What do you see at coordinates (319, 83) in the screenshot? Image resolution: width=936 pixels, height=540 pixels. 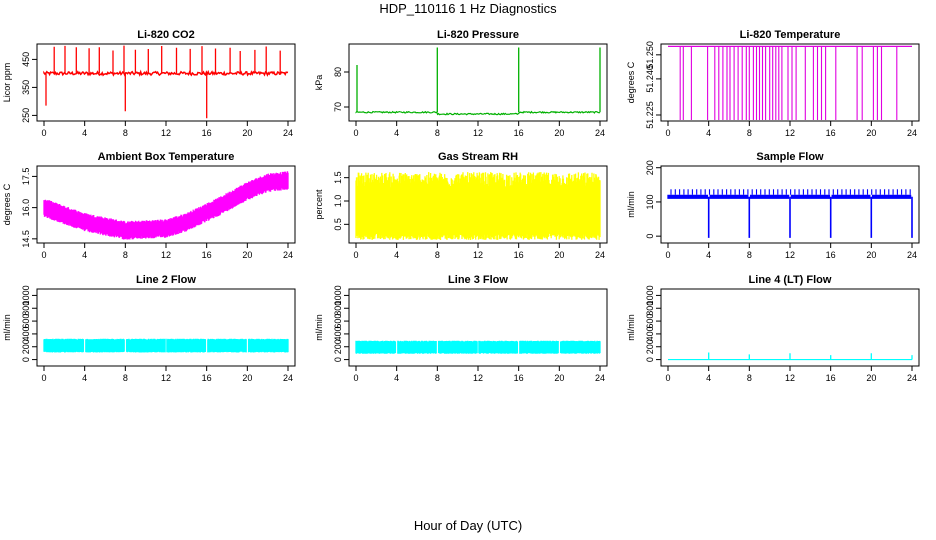 I see `y-axis-label: kPa` at bounding box center [319, 83].